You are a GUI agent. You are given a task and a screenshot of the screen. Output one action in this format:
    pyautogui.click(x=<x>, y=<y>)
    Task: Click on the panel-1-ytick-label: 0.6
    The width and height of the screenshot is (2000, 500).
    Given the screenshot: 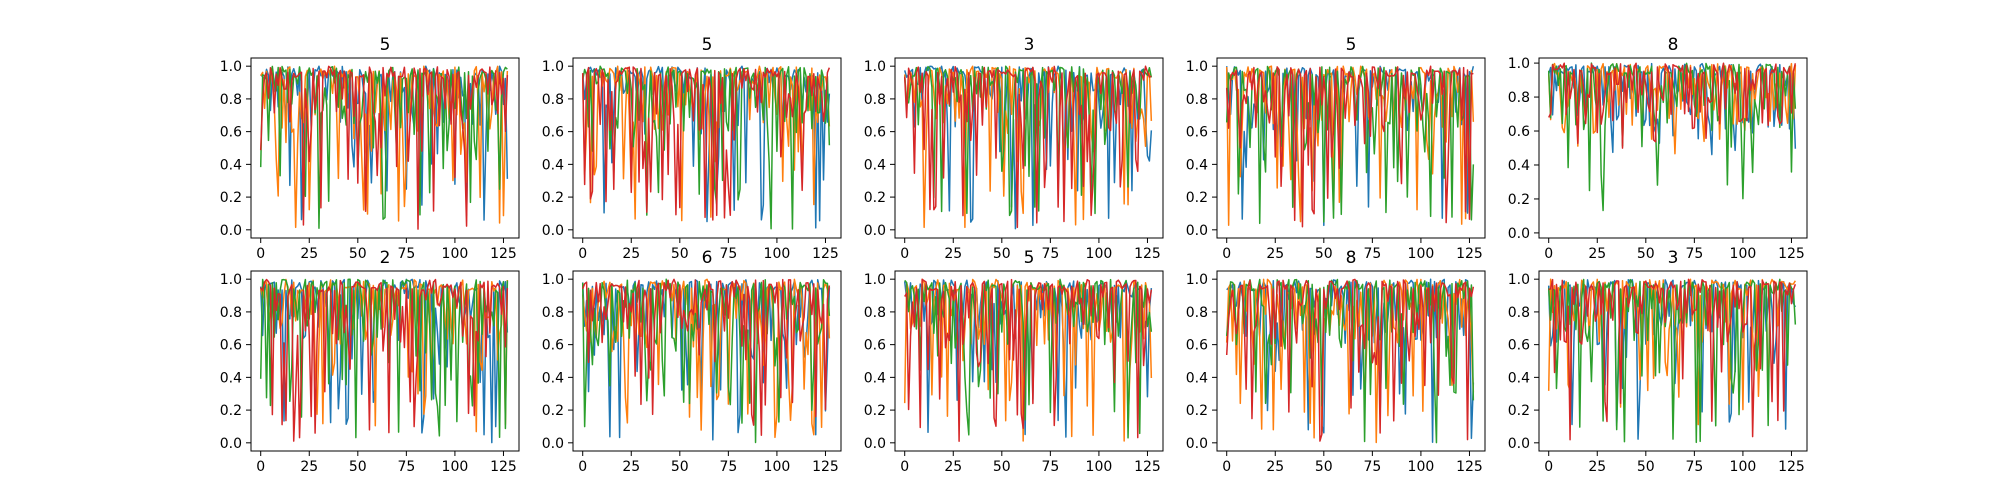 What is the action you would take?
    pyautogui.click(x=231, y=133)
    